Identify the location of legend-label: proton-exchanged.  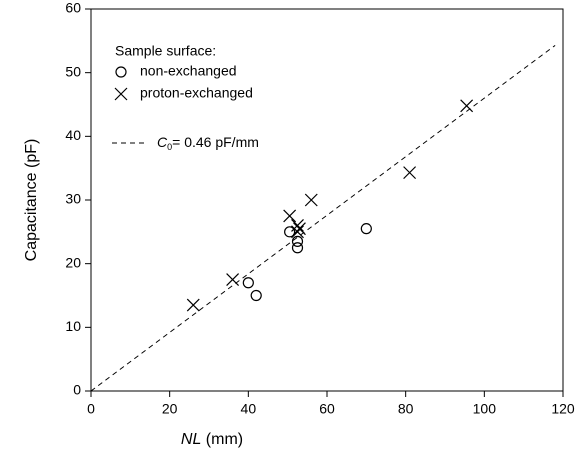
(196, 93).